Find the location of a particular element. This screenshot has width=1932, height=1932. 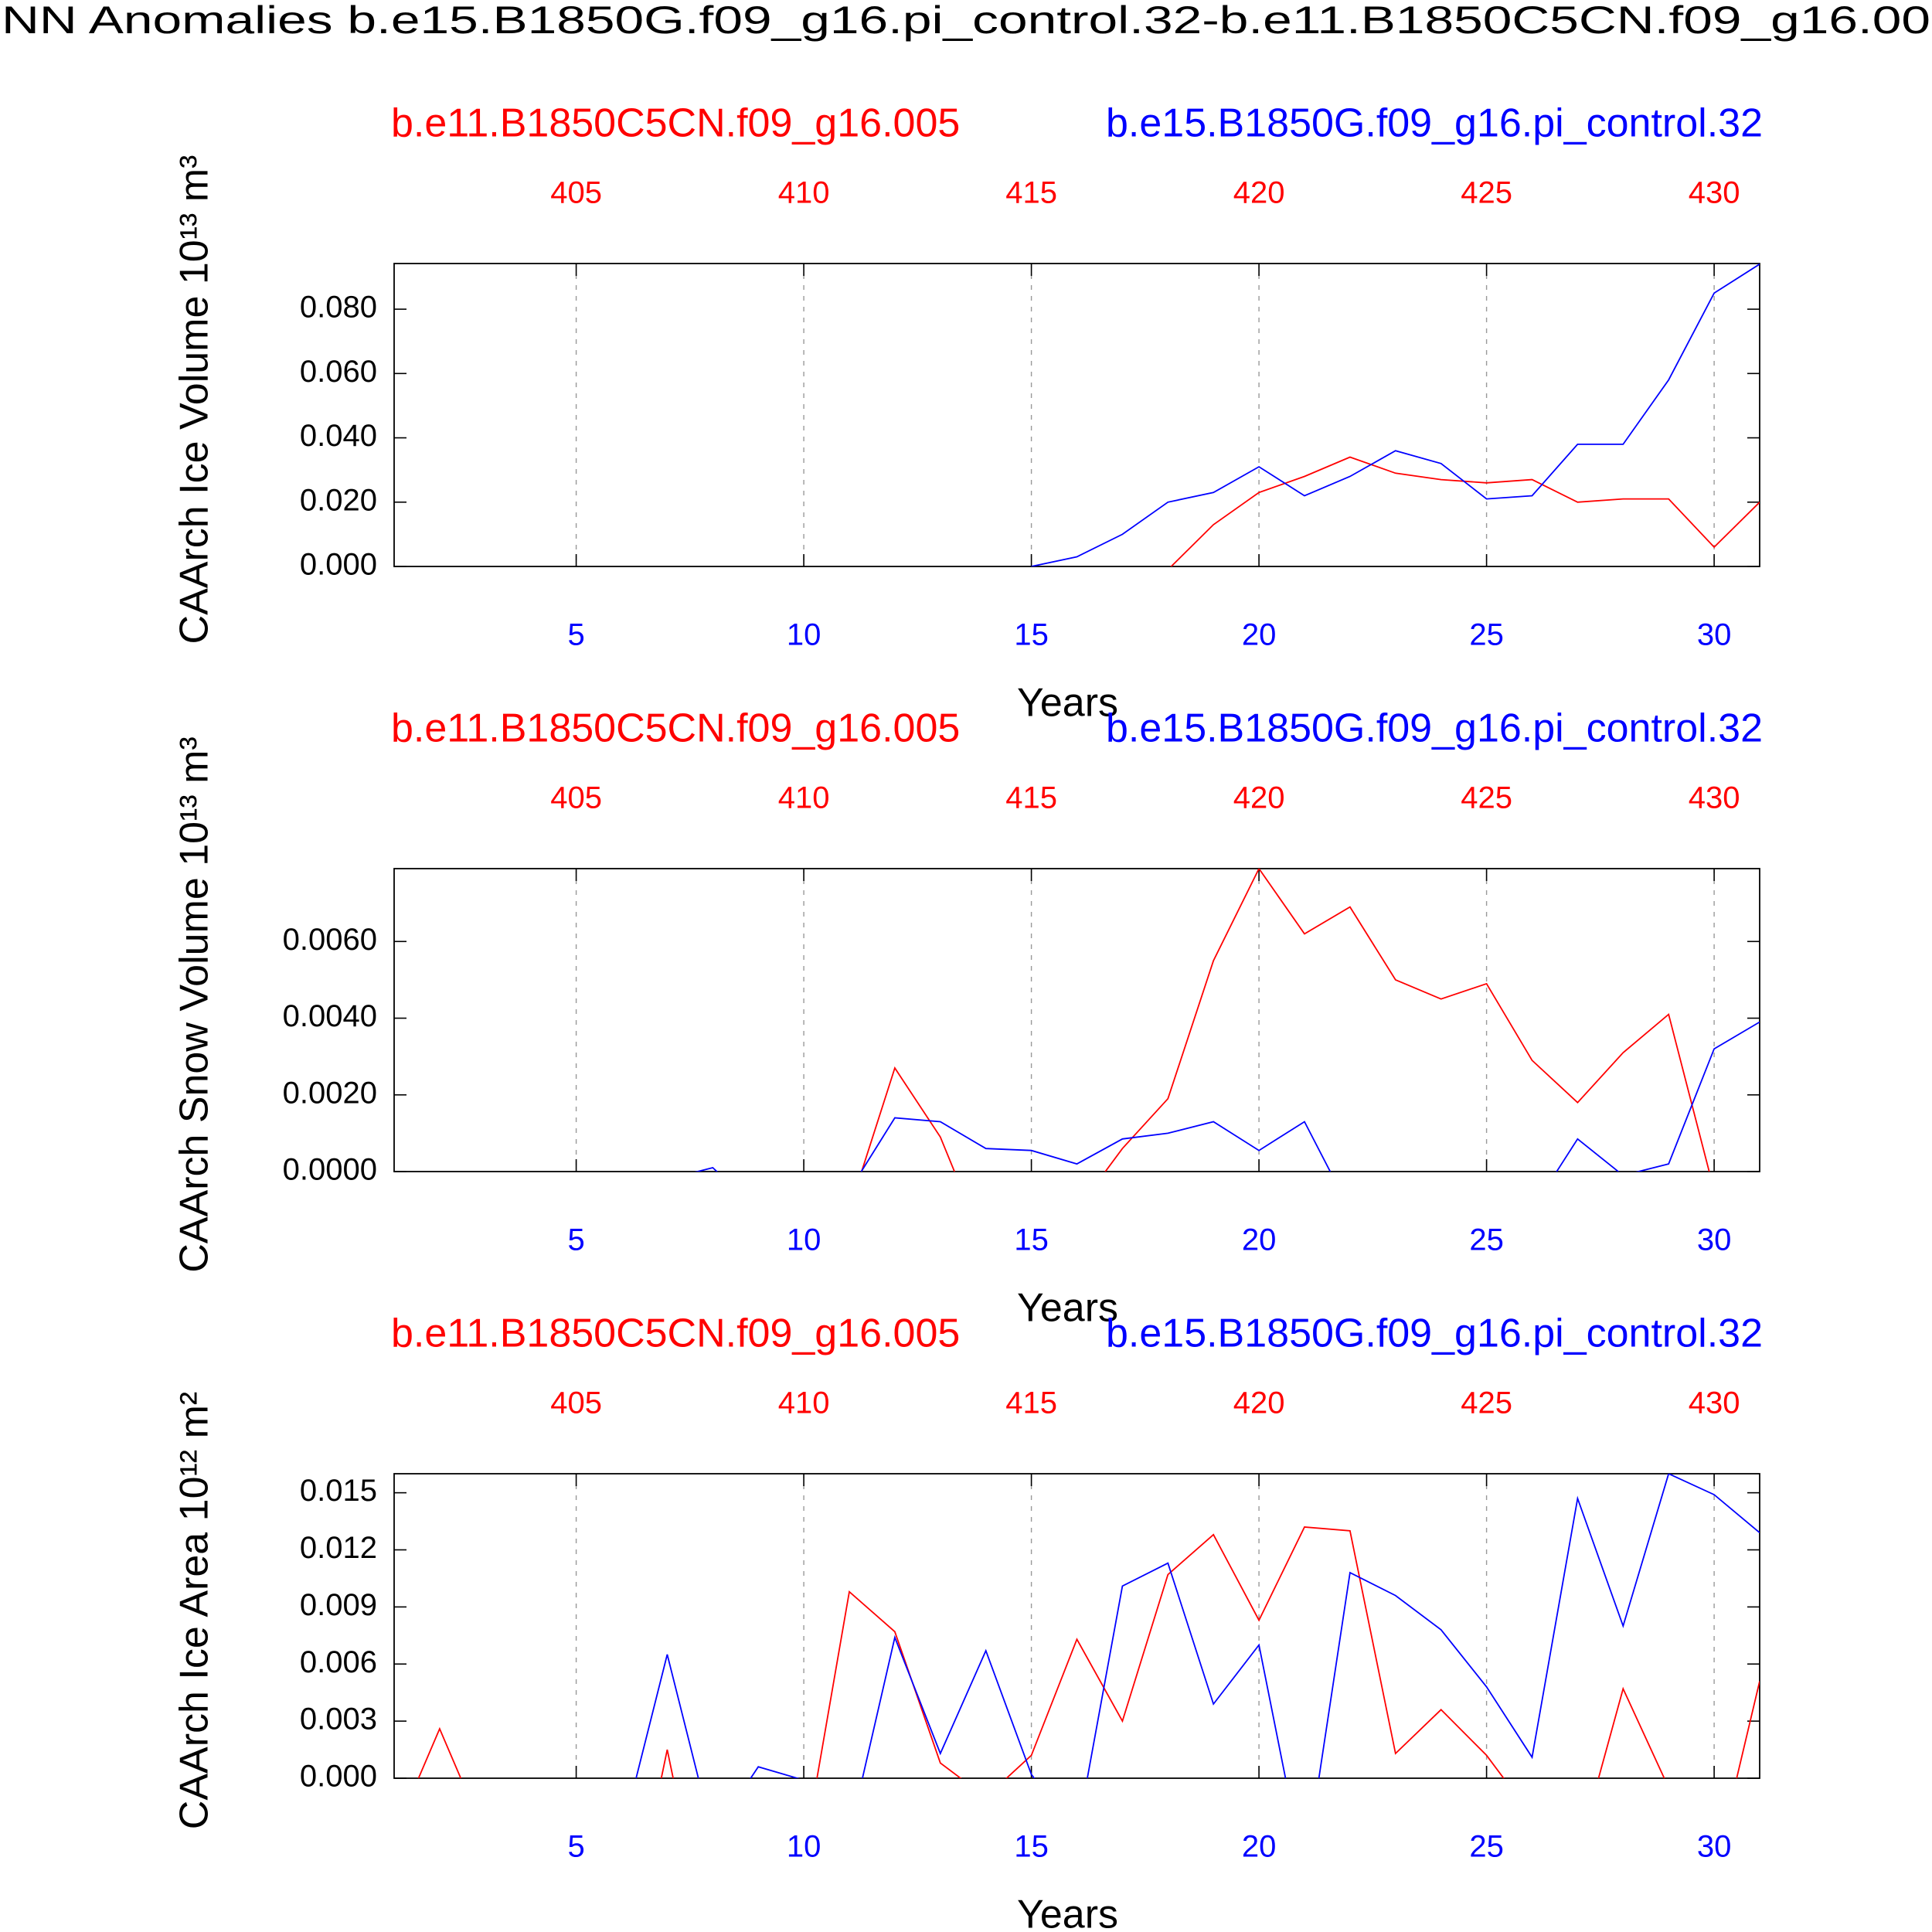

y-tick-label: 0.003 is located at coordinates (339, 1719).